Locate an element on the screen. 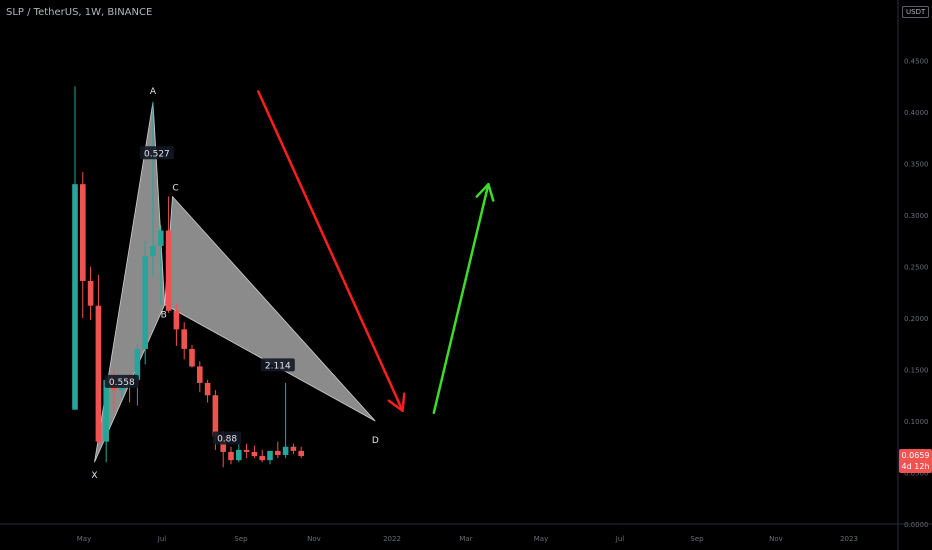 The height and width of the screenshot is (550, 932). price-tick-label: 0.0500 is located at coordinates (916, 474).